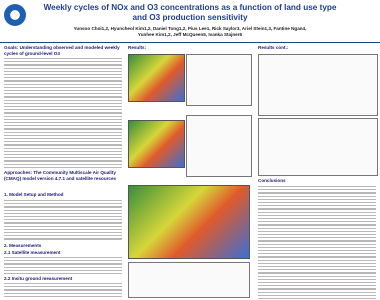 This screenshot has height=300, width=380. Describe the element at coordinates (190, 42) in the screenshot. I see `divider` at that location.